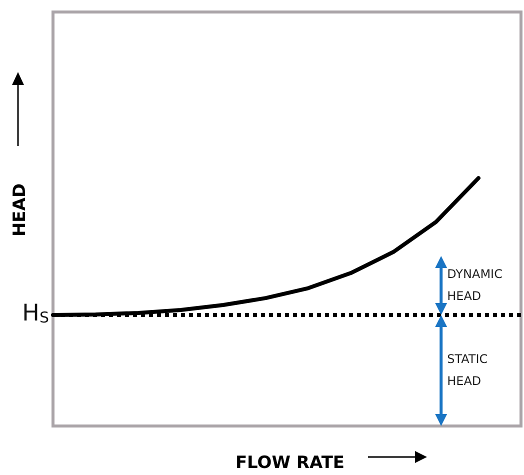 This screenshot has height=475, width=524. Describe the element at coordinates (290, 463) in the screenshot. I see `x-axis-title: FLOW RATE` at that location.